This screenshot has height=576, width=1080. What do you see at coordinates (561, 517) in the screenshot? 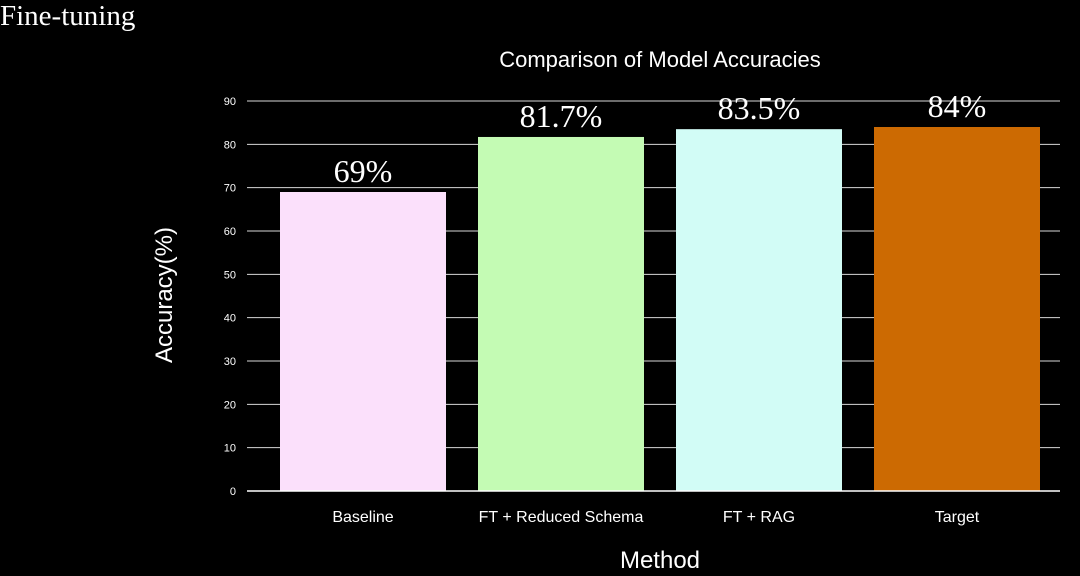
I see `x-tick-label: FT + Reduced Schema` at bounding box center [561, 517].